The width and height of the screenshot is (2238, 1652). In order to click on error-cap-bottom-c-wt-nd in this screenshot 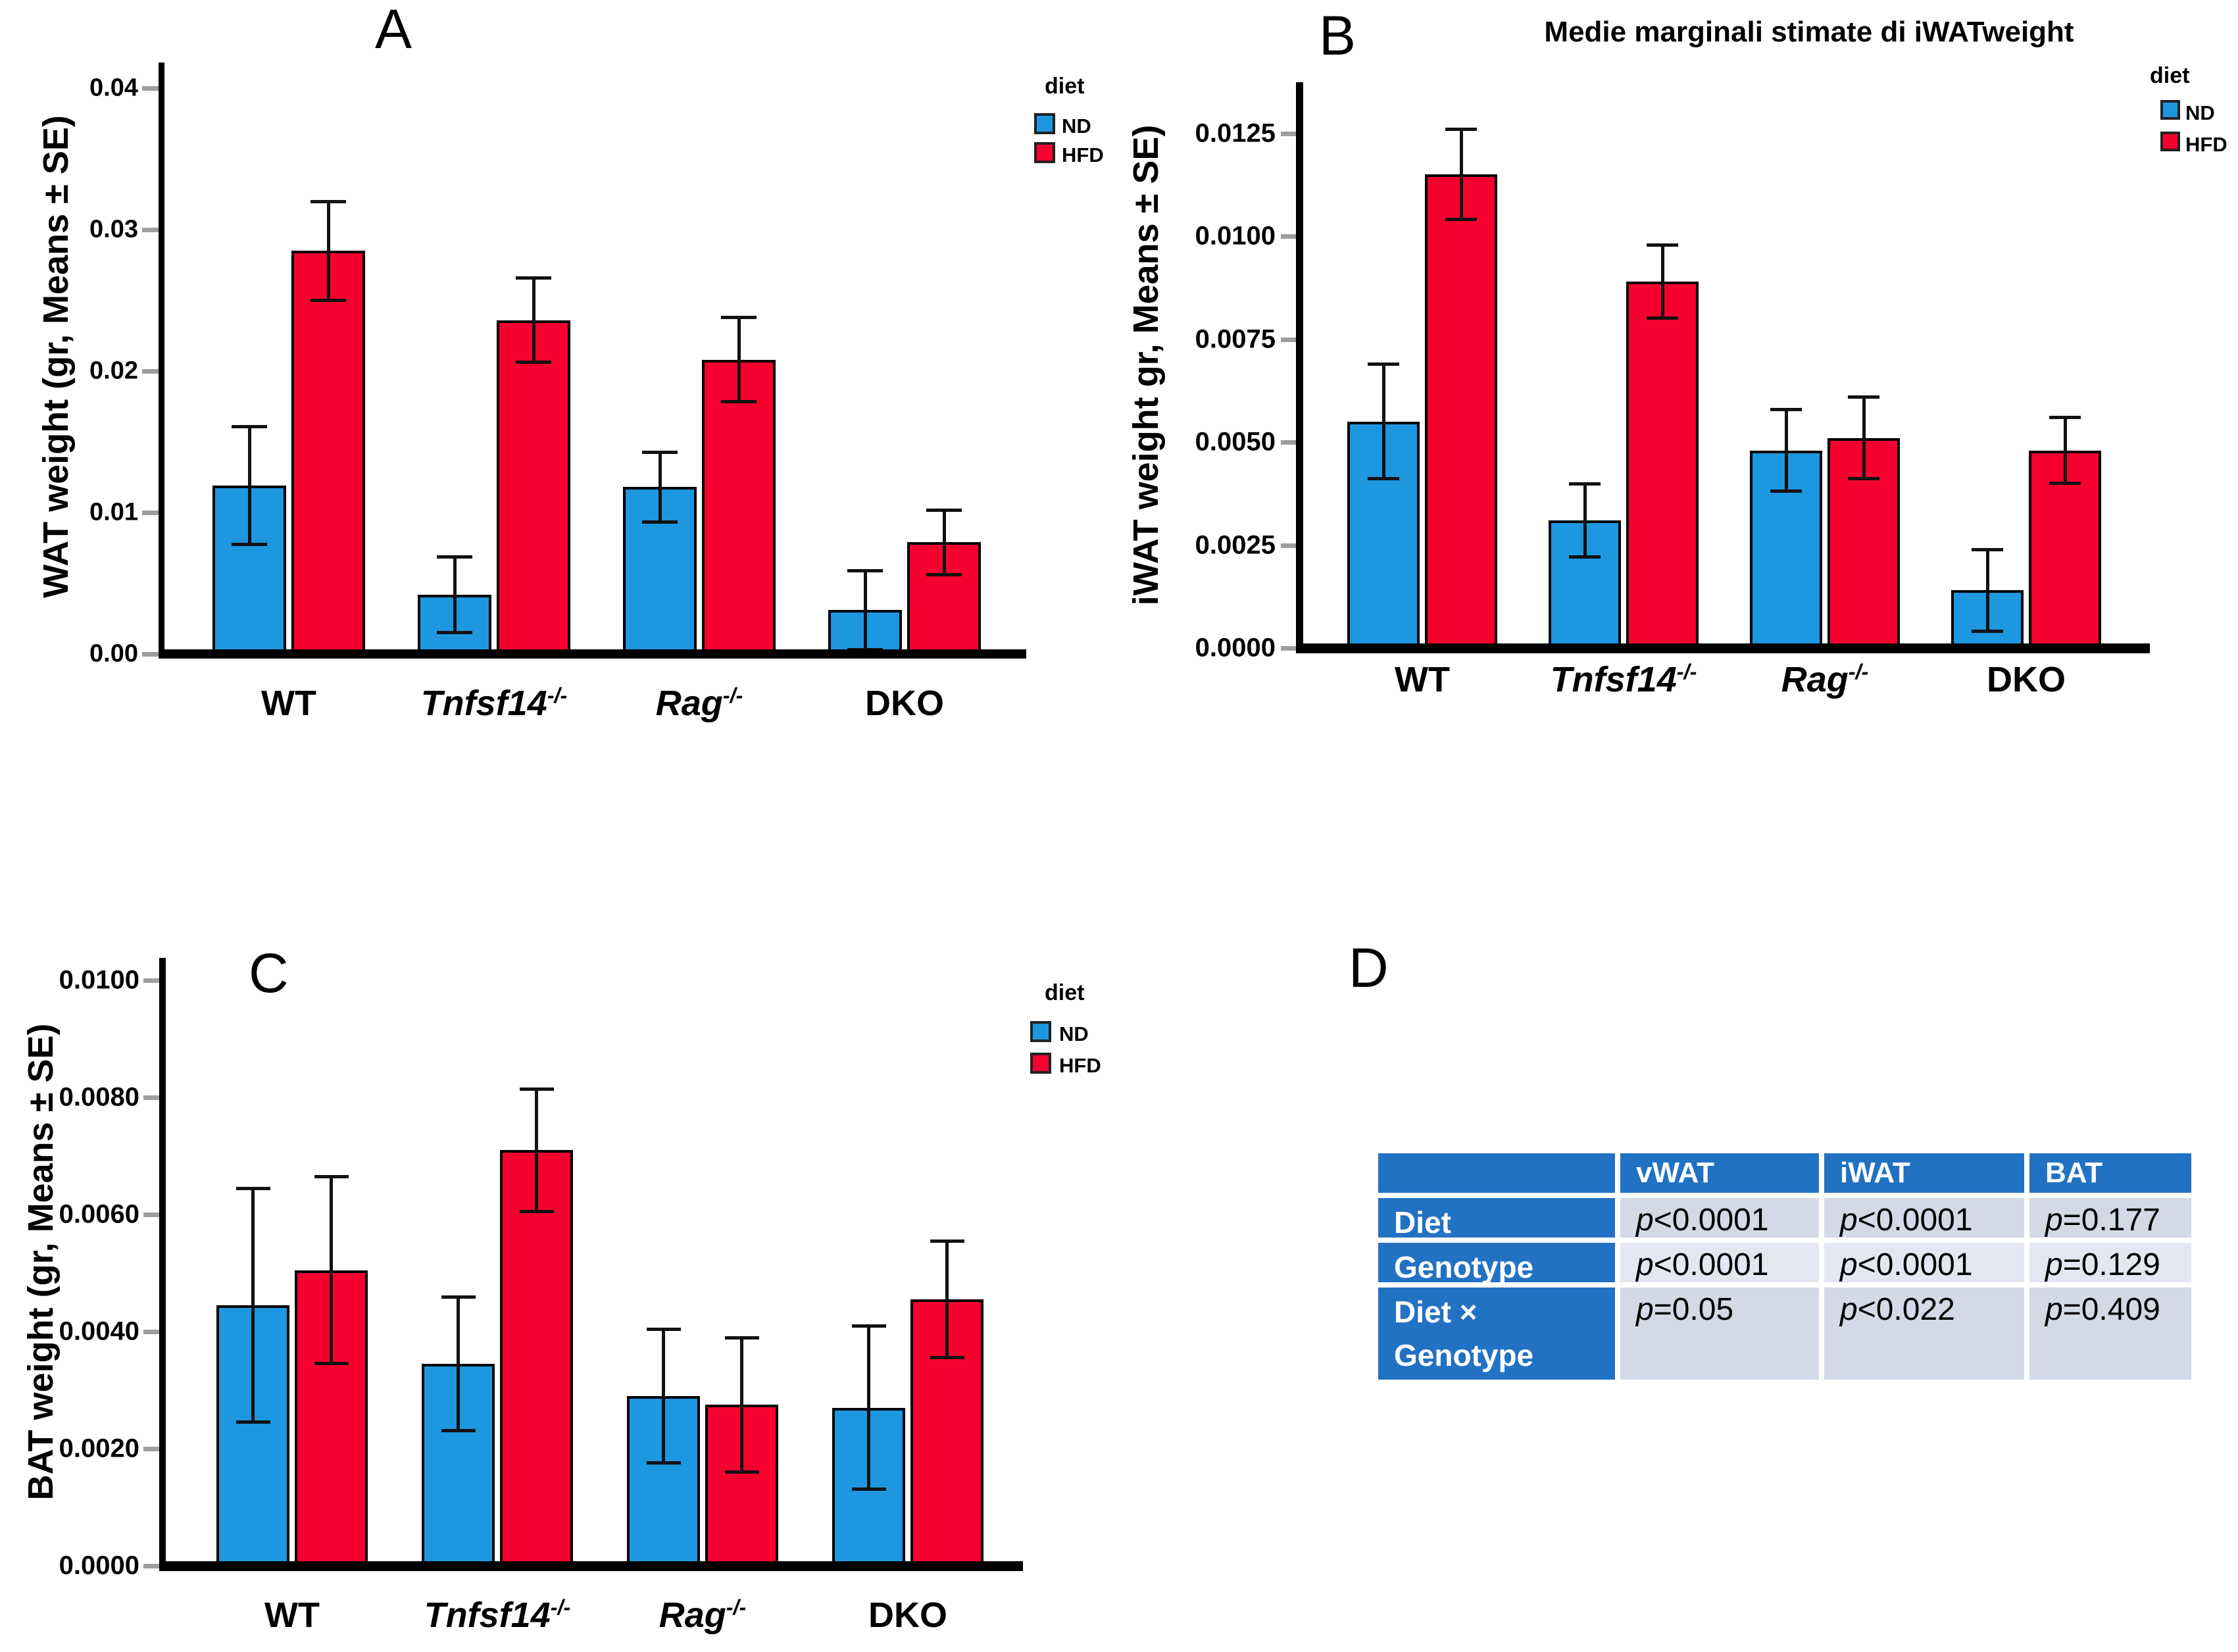, I will do `click(253, 1422)`.